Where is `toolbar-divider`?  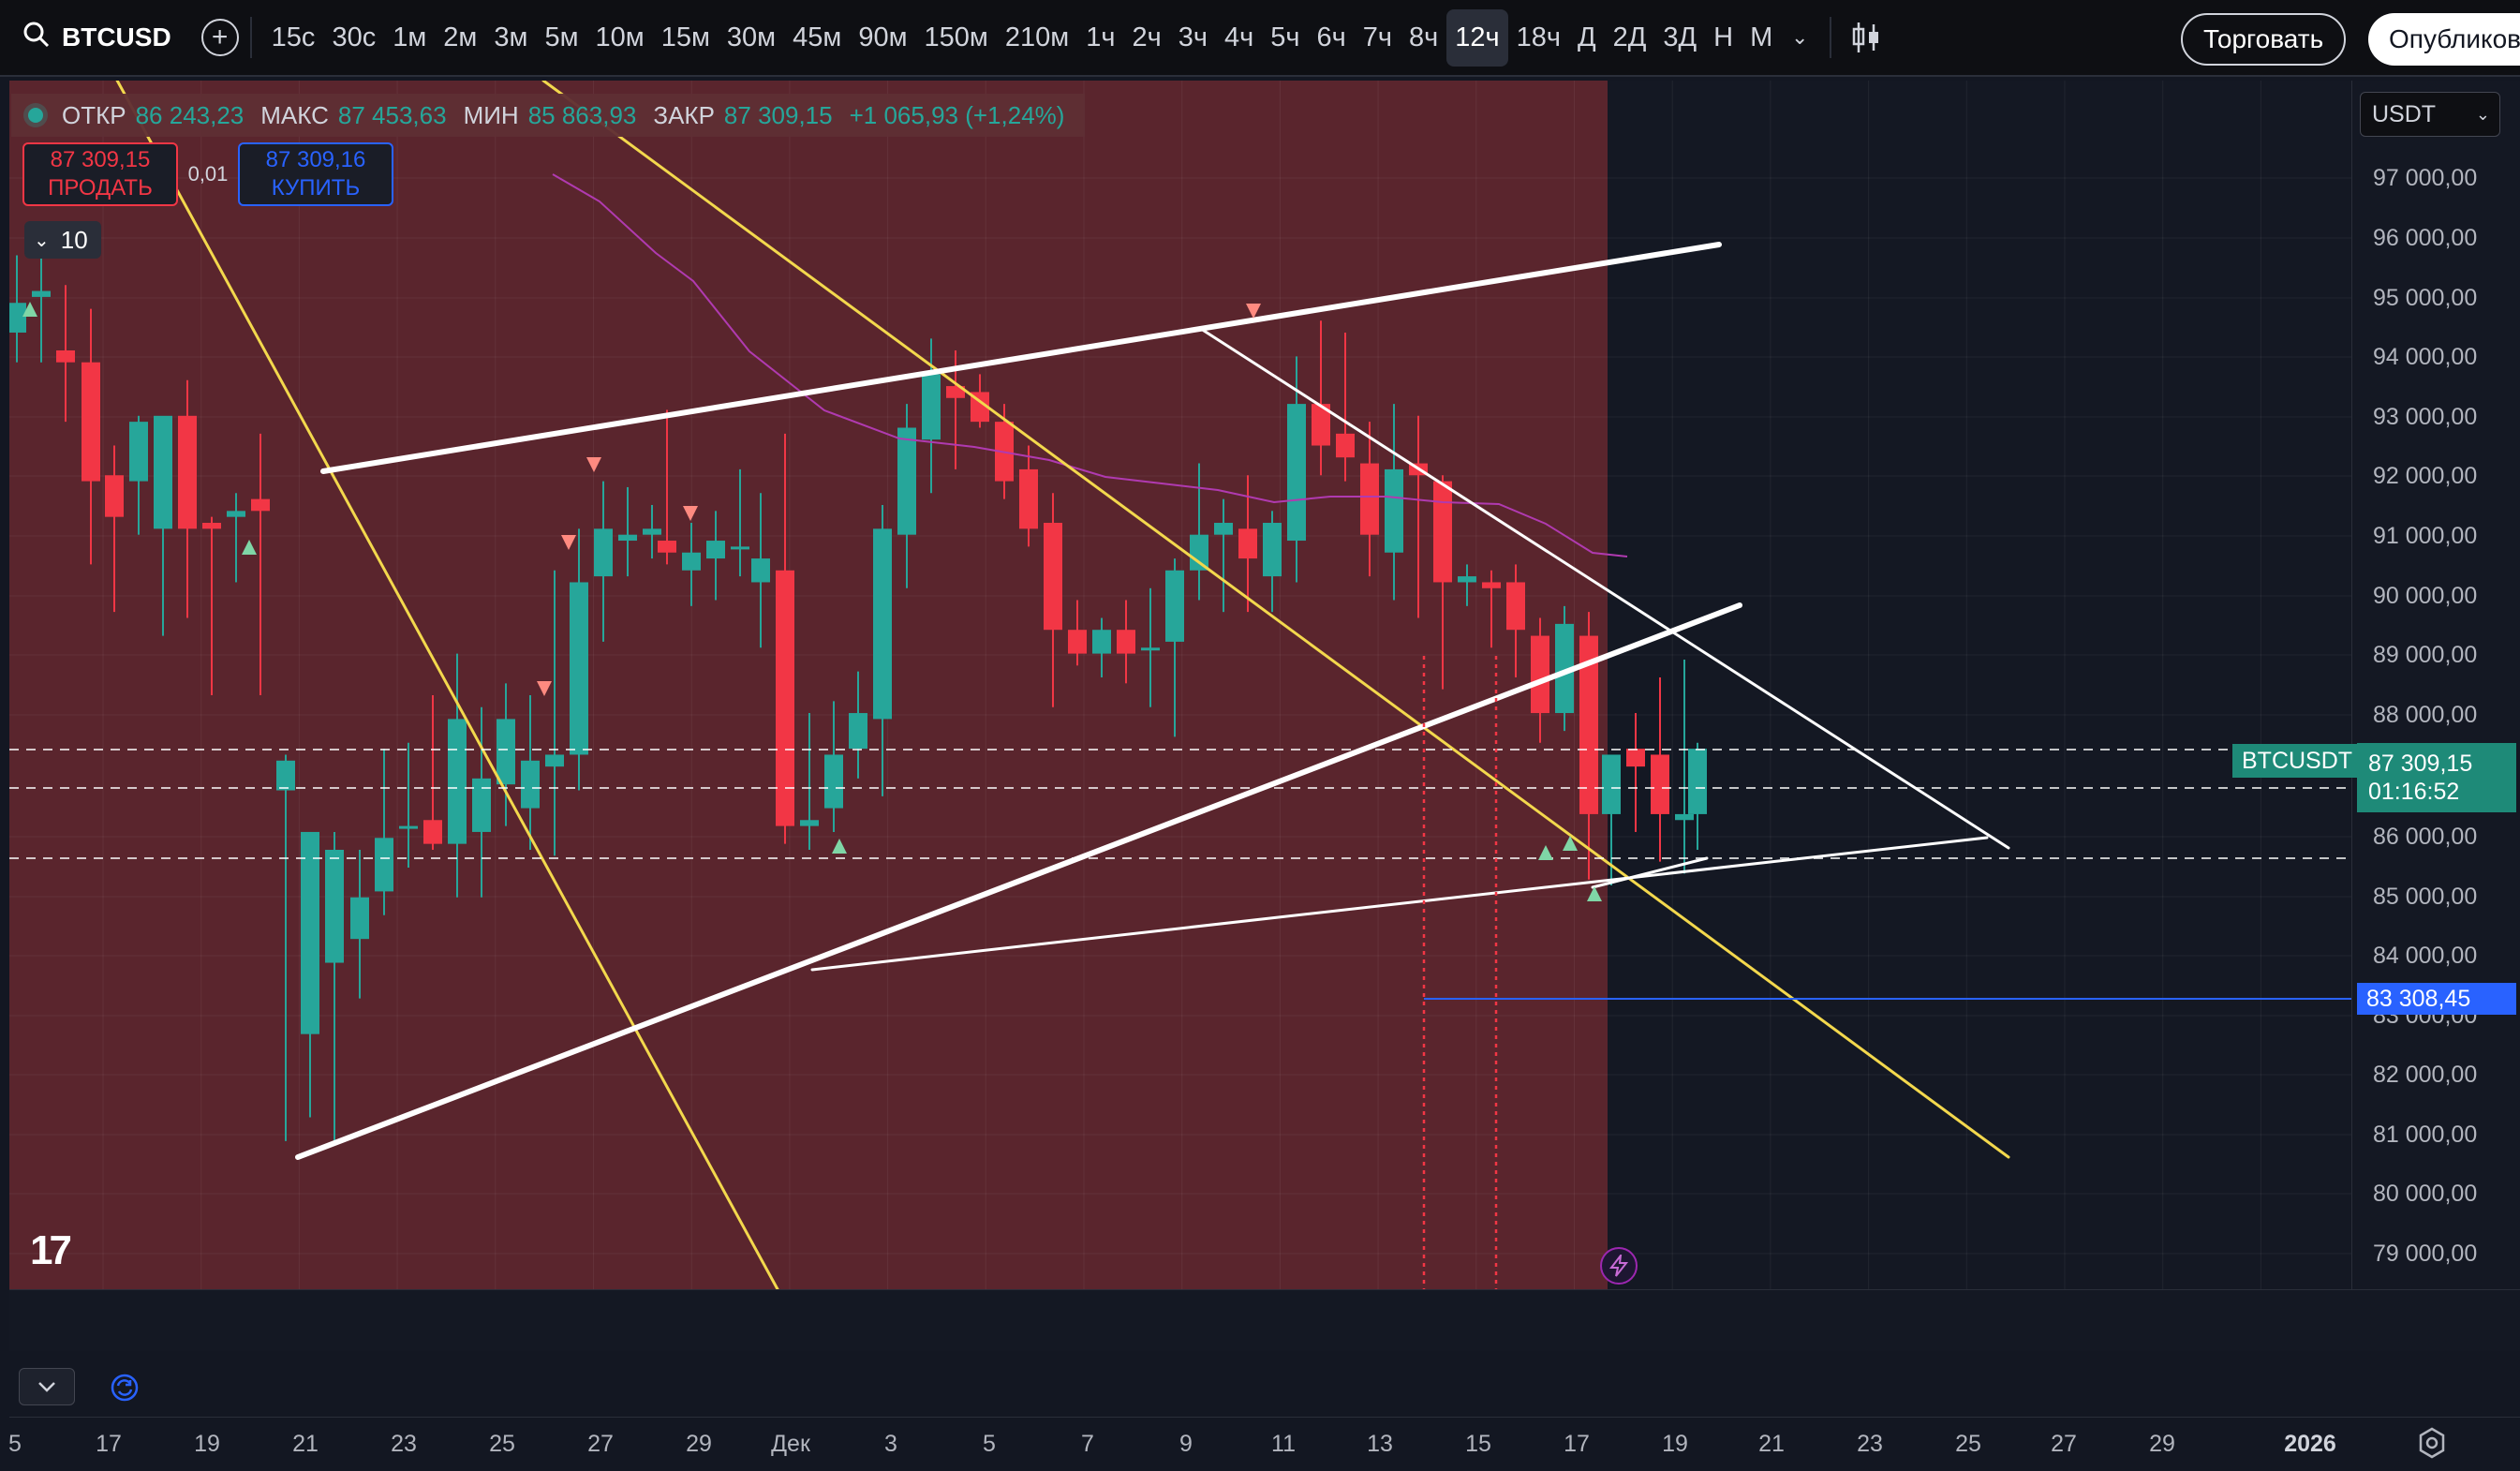 toolbar-divider is located at coordinates (1831, 37).